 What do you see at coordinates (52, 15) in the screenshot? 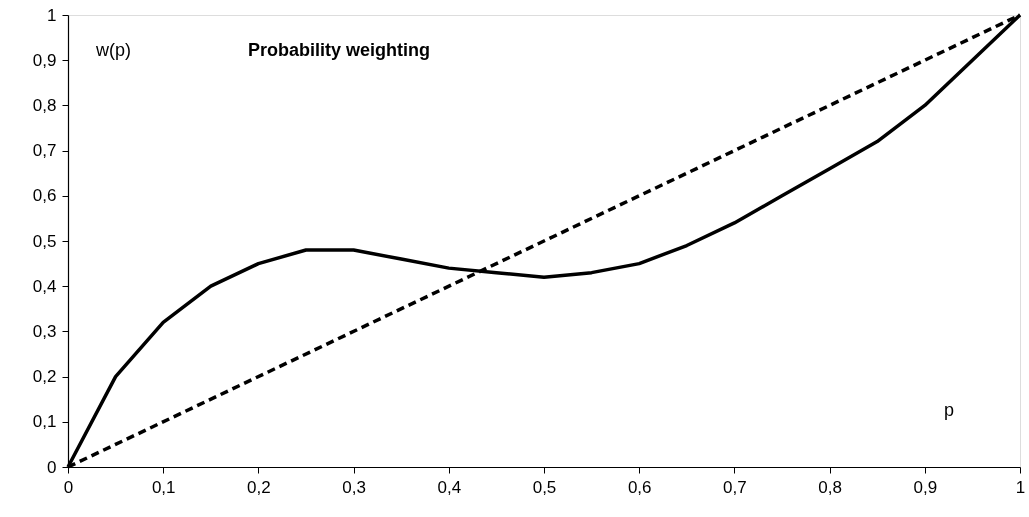
I see `y-tick-label: 1` at bounding box center [52, 15].